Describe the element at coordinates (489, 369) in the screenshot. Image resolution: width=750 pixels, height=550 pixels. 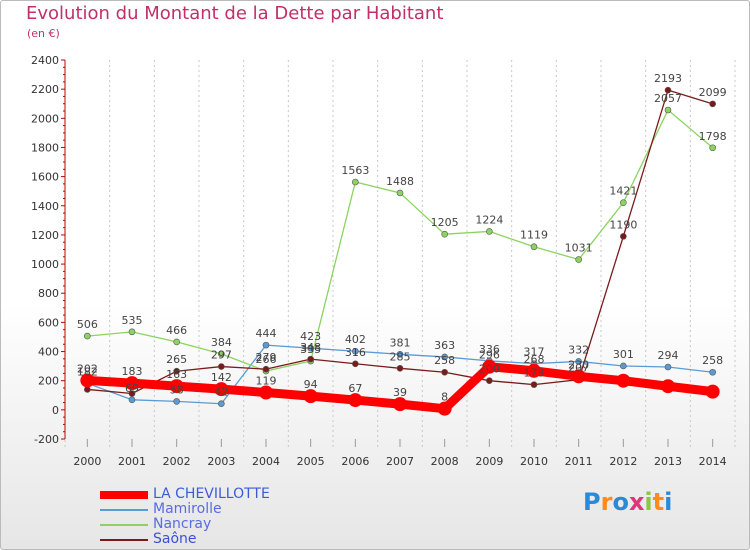
I see `data-label: 200` at that location.